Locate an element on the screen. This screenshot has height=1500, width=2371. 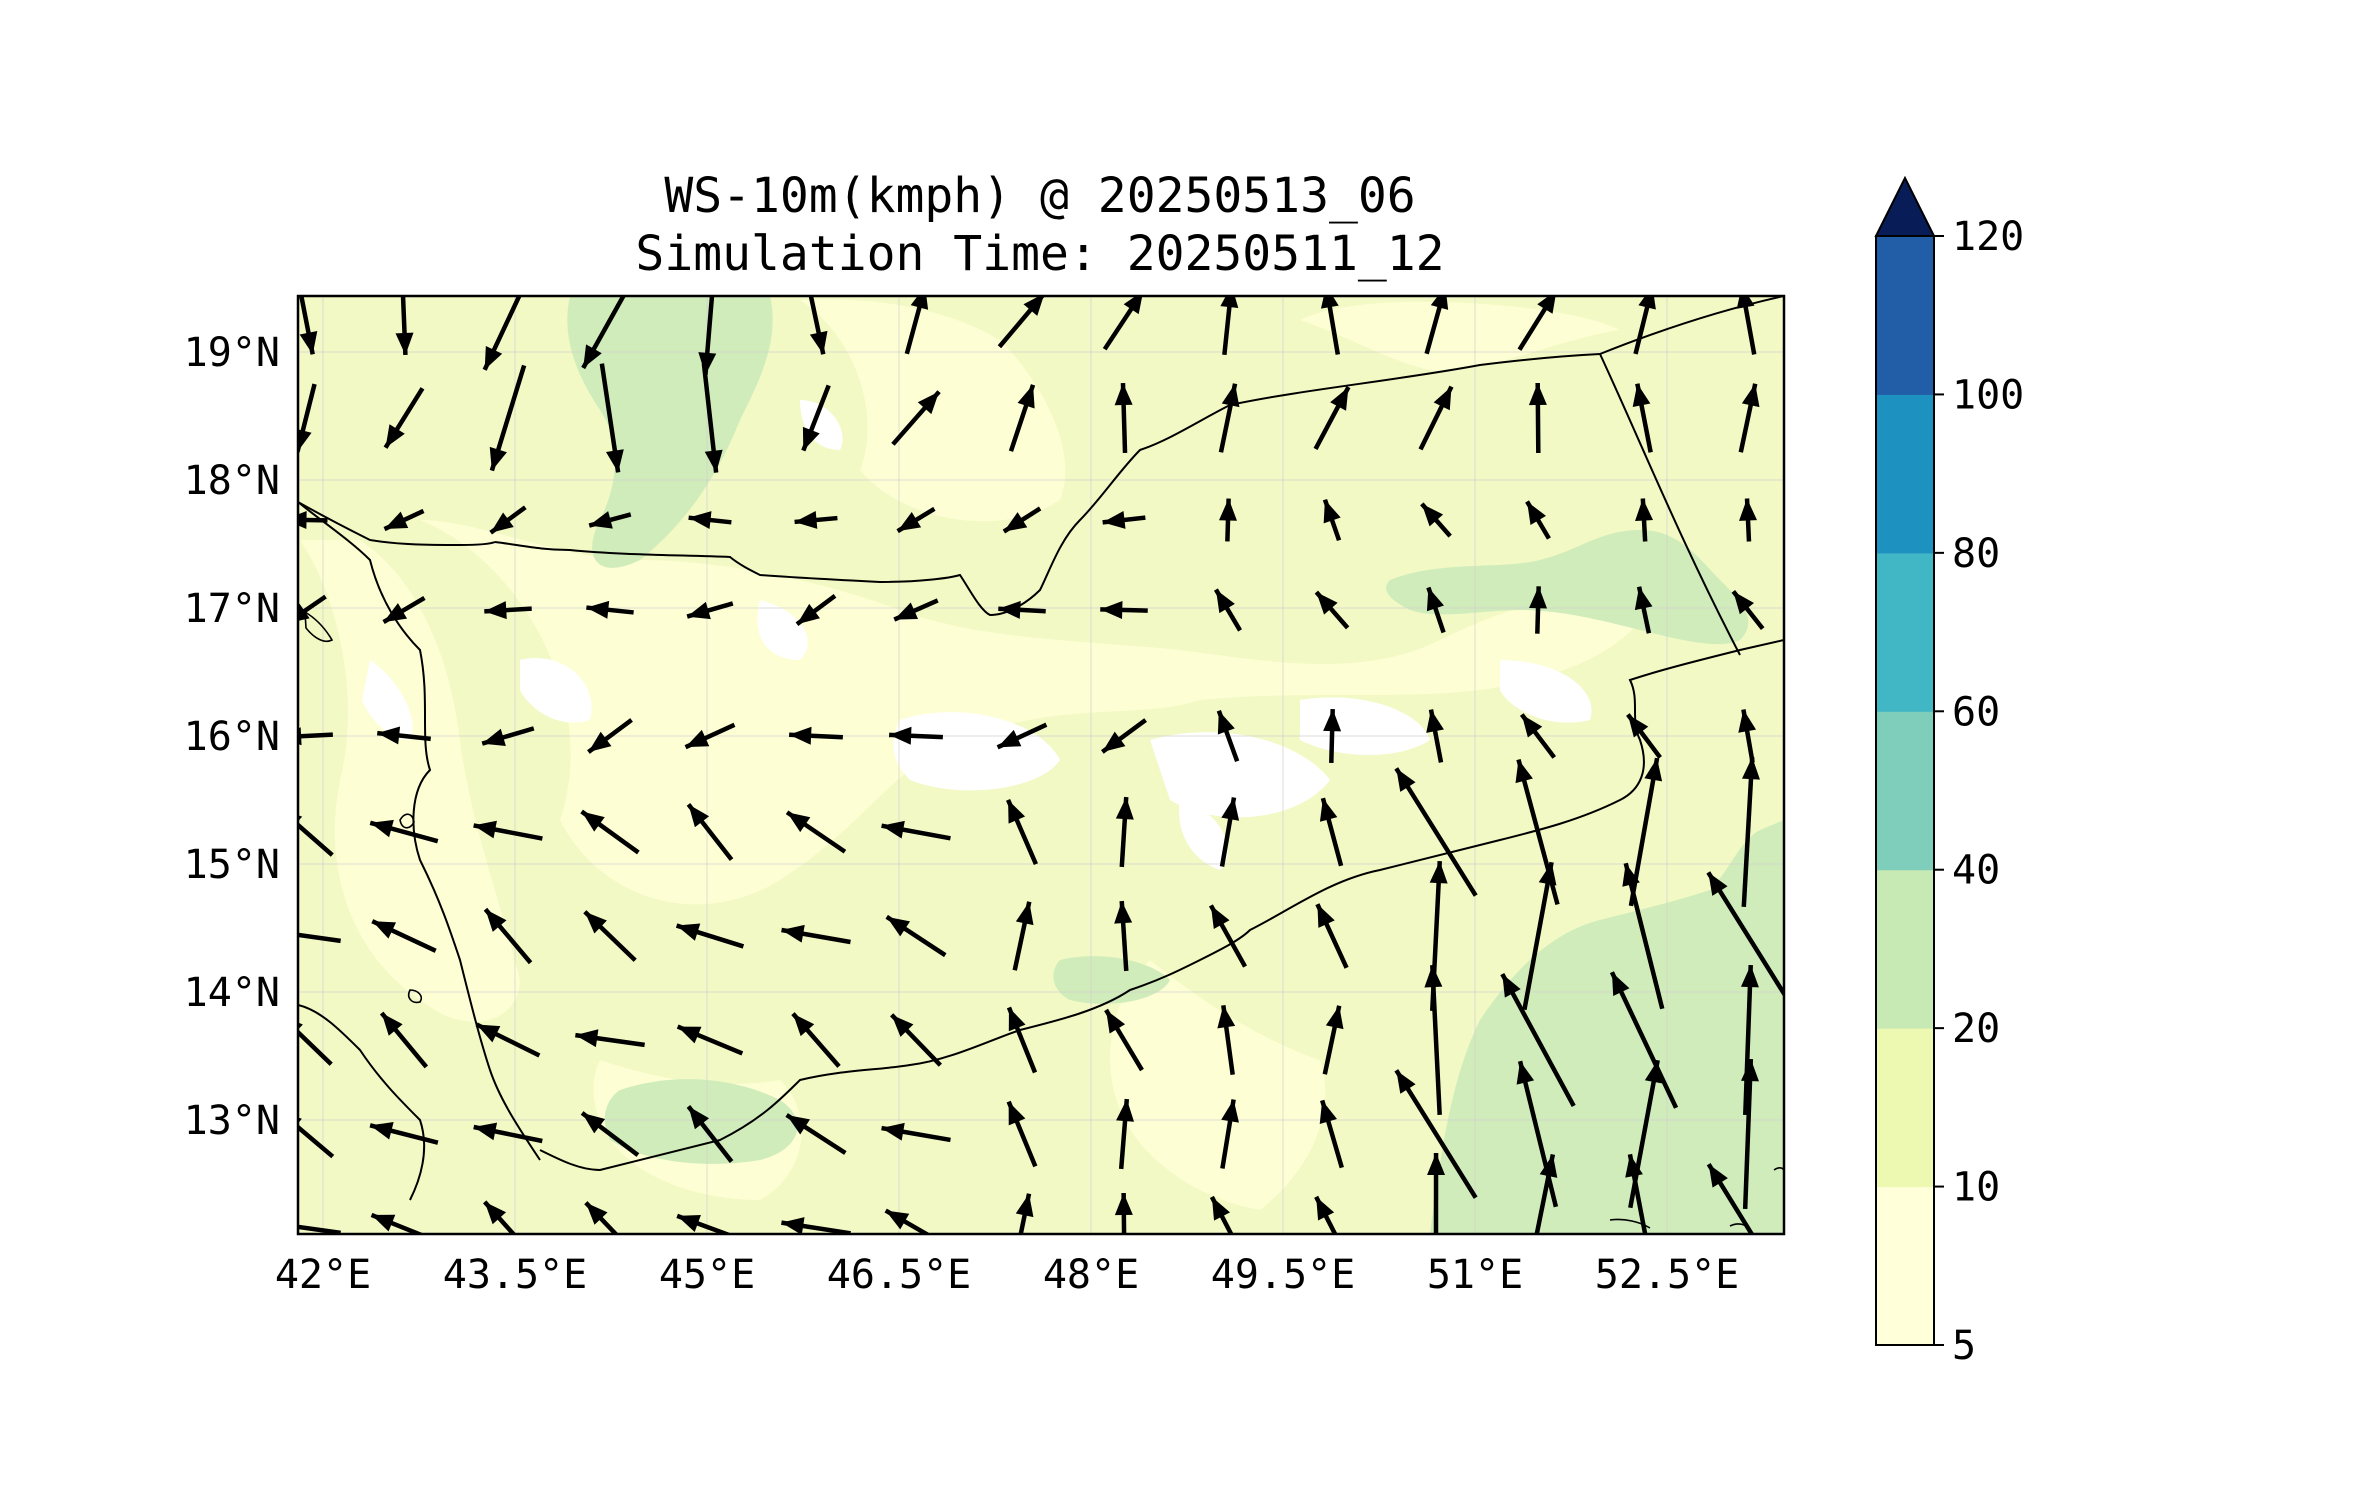
lon-tick-label: 52.5°E is located at coordinates (1667, 1275).